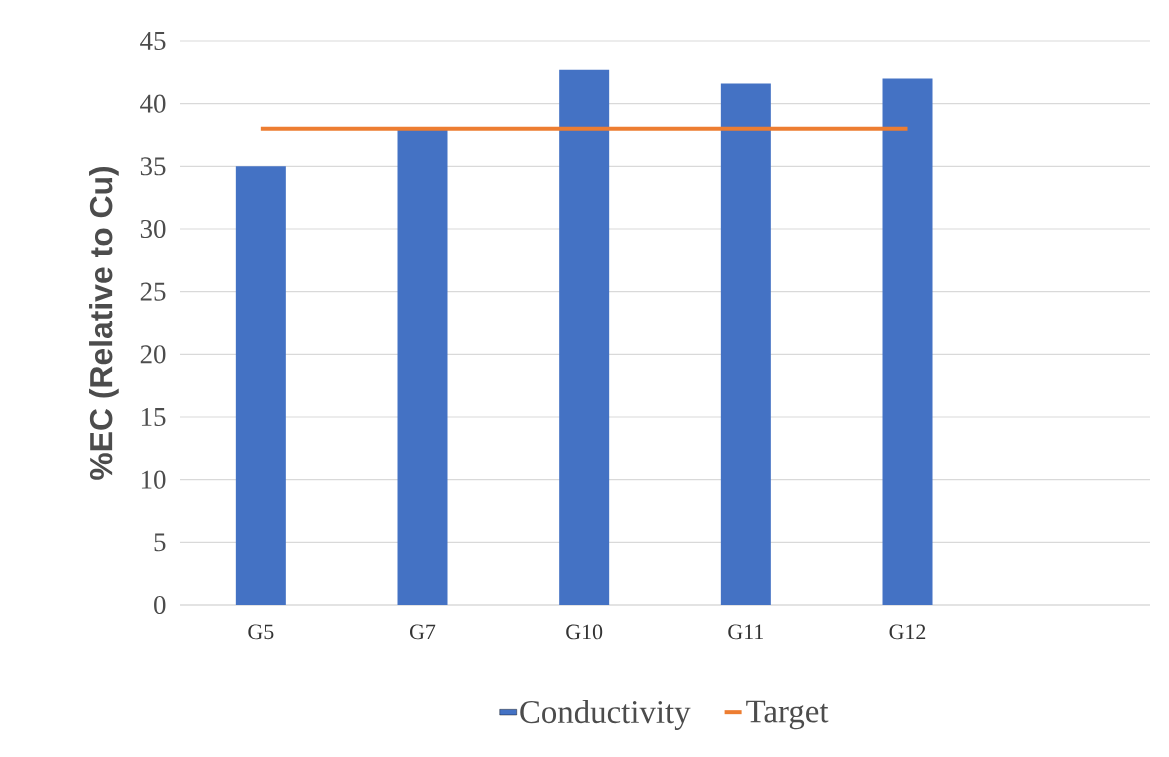  I want to click on y-tick-label: 10, so click(153, 479).